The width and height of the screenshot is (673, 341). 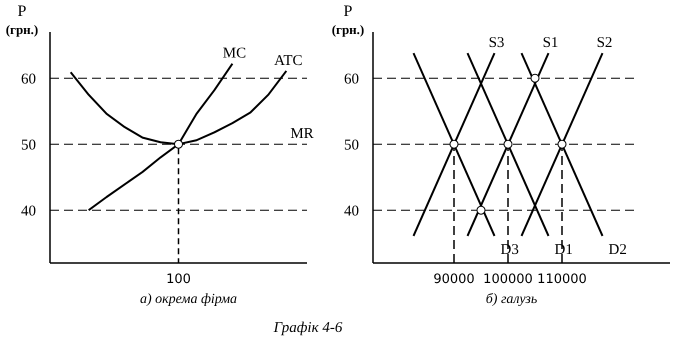 What do you see at coordinates (509, 250) in the screenshot?
I see `series-label: D3` at bounding box center [509, 250].